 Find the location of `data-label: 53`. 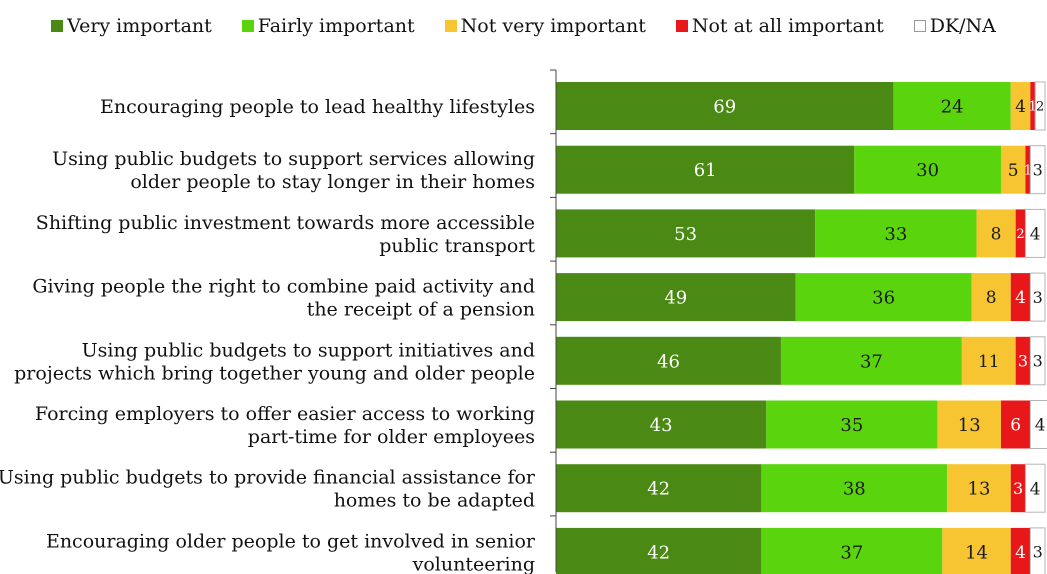

data-label: 53 is located at coordinates (685, 234).